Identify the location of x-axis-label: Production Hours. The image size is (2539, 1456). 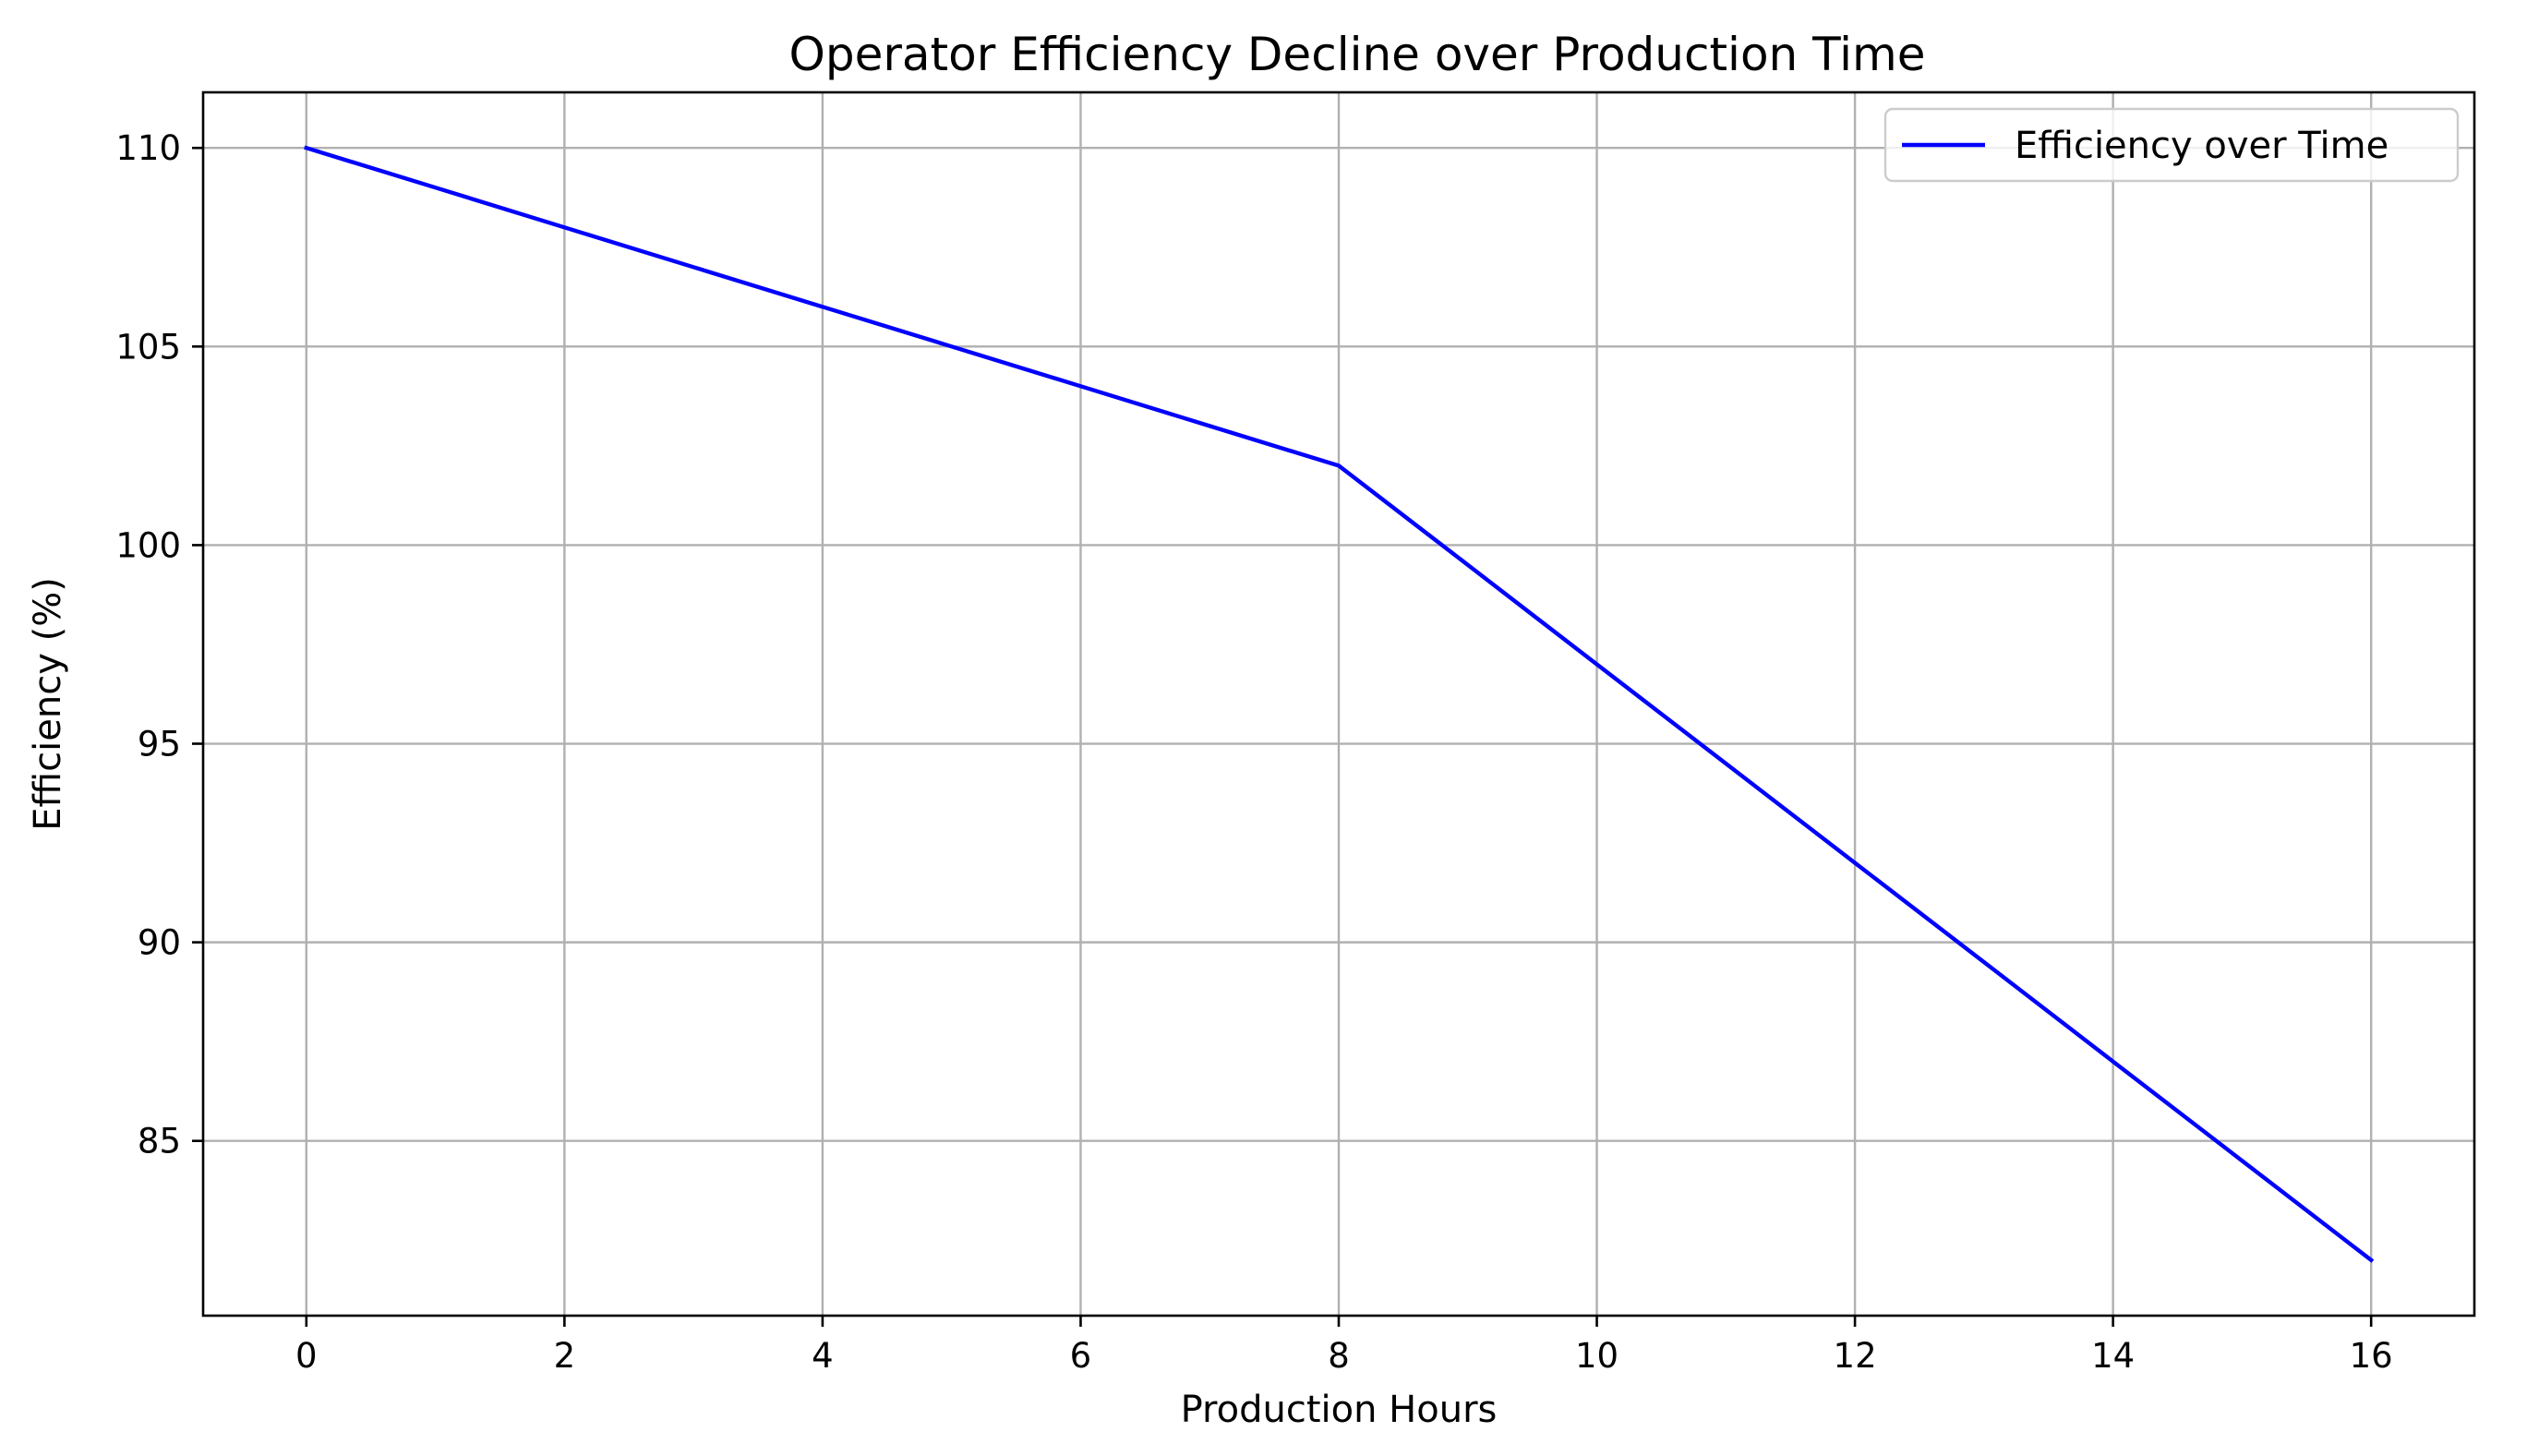
(1339, 1410).